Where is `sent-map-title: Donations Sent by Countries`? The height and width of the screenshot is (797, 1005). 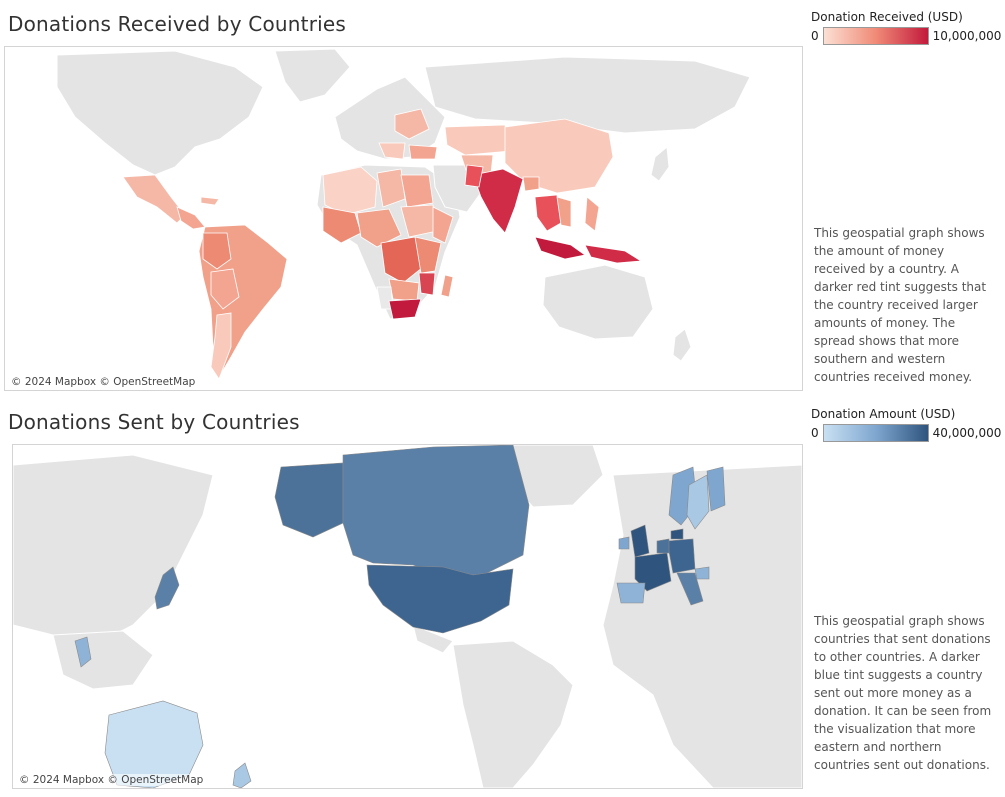
sent-map-title: Donations Sent by Countries is located at coordinates (154, 422).